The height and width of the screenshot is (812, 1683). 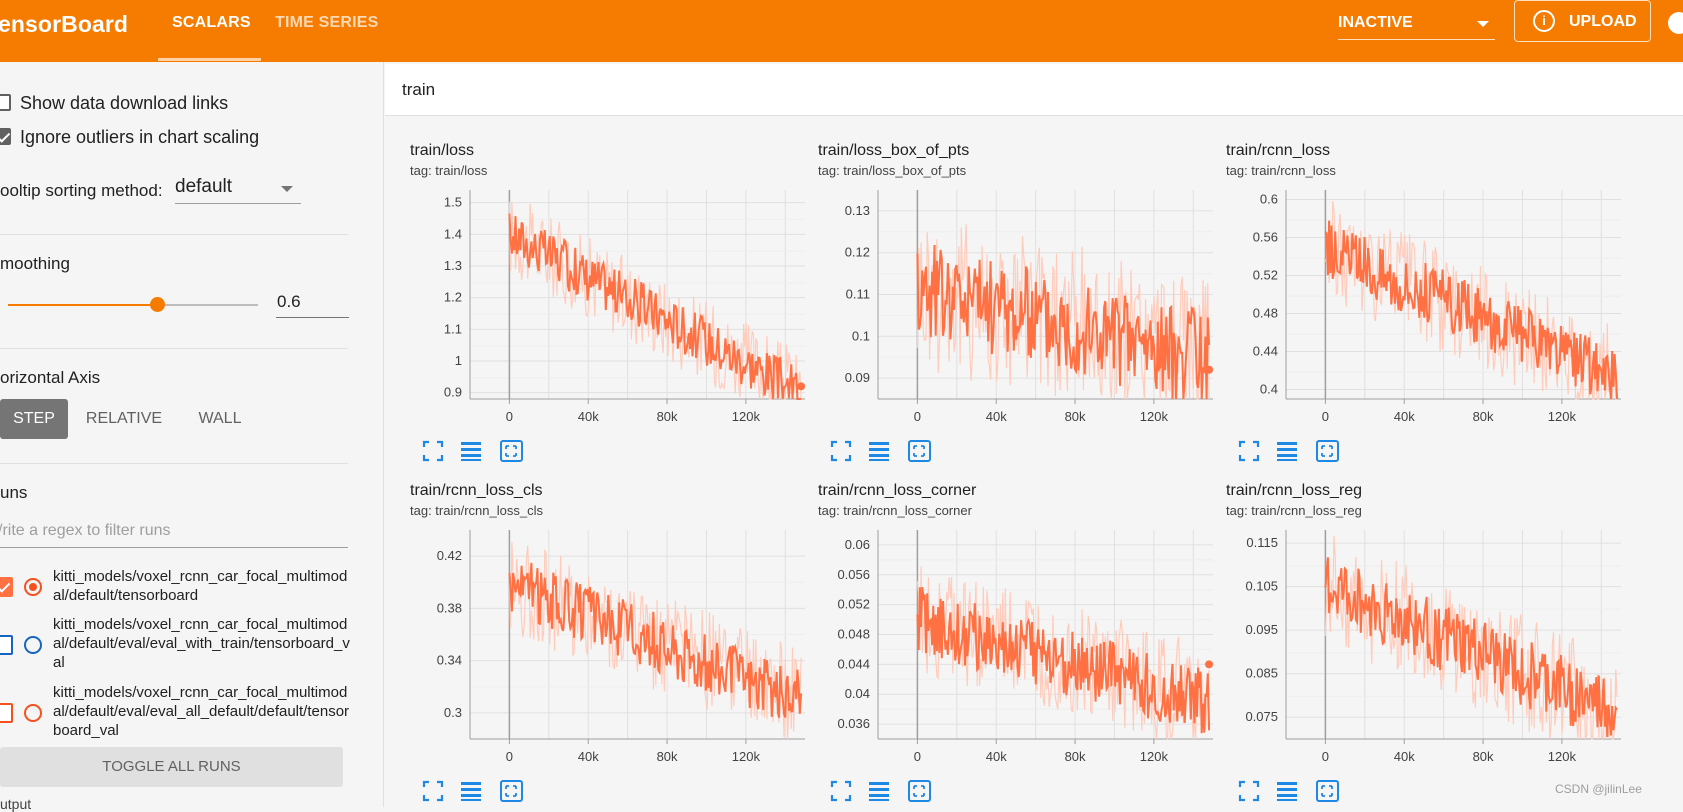 I want to click on y-tick-label: 0.085, so click(x=1261, y=673).